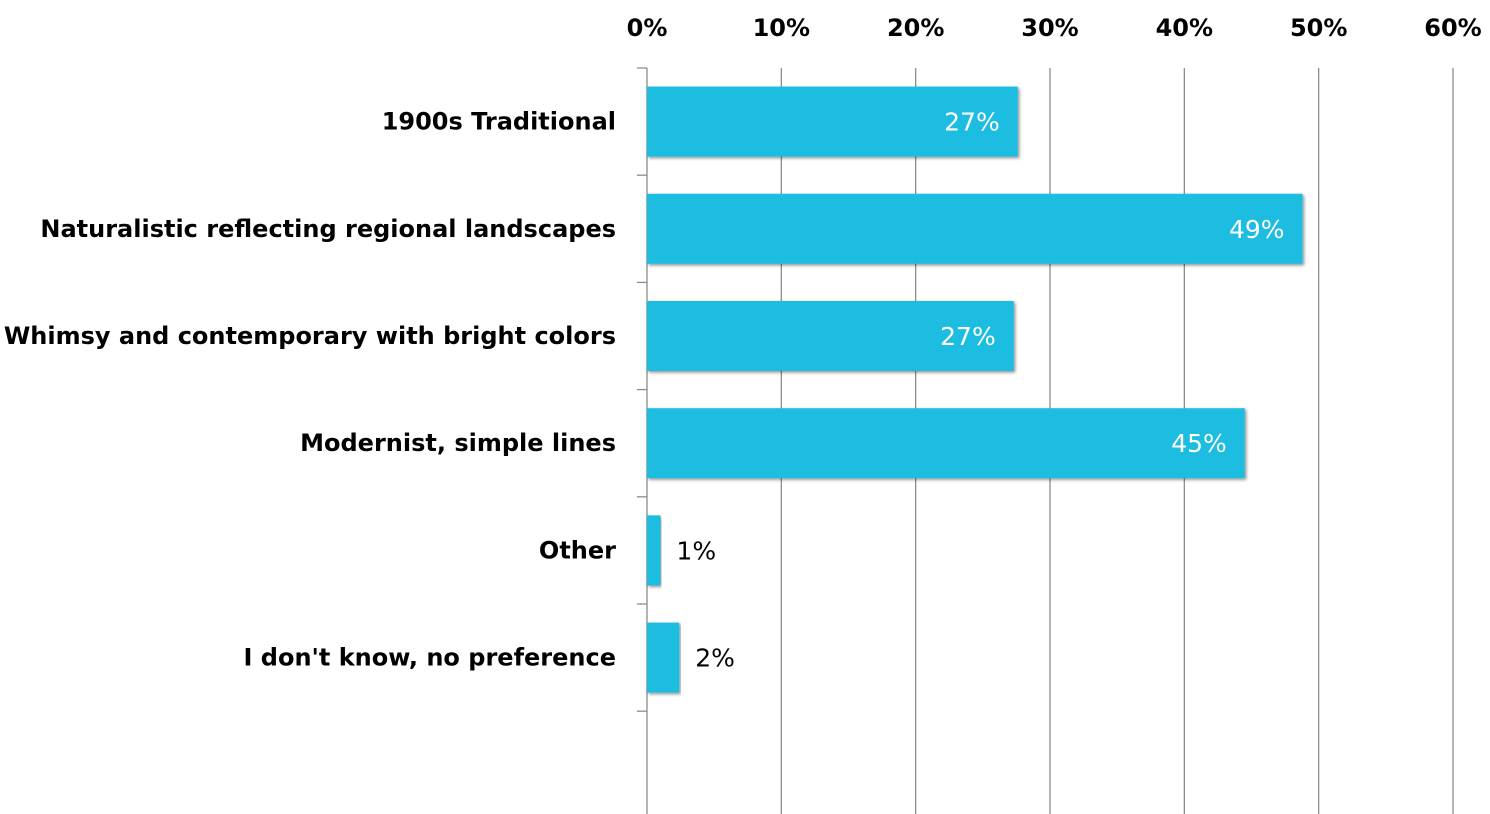 The image size is (1490, 814). I want to click on data-label: 1%, so click(696, 550).